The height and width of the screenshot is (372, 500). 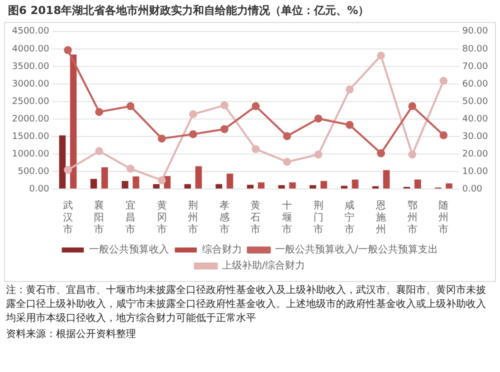 I want to click on x-tick-label: 襄阳市, so click(x=99, y=218).